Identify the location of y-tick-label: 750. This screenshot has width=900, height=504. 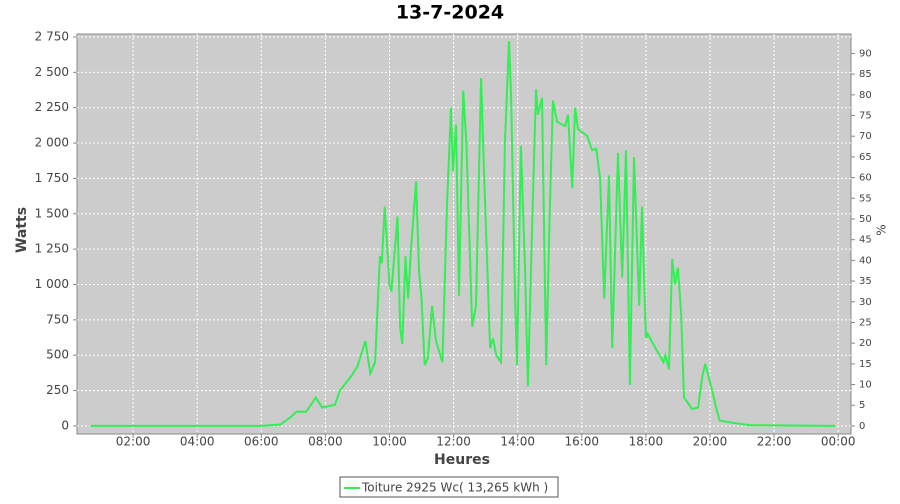
(57, 319).